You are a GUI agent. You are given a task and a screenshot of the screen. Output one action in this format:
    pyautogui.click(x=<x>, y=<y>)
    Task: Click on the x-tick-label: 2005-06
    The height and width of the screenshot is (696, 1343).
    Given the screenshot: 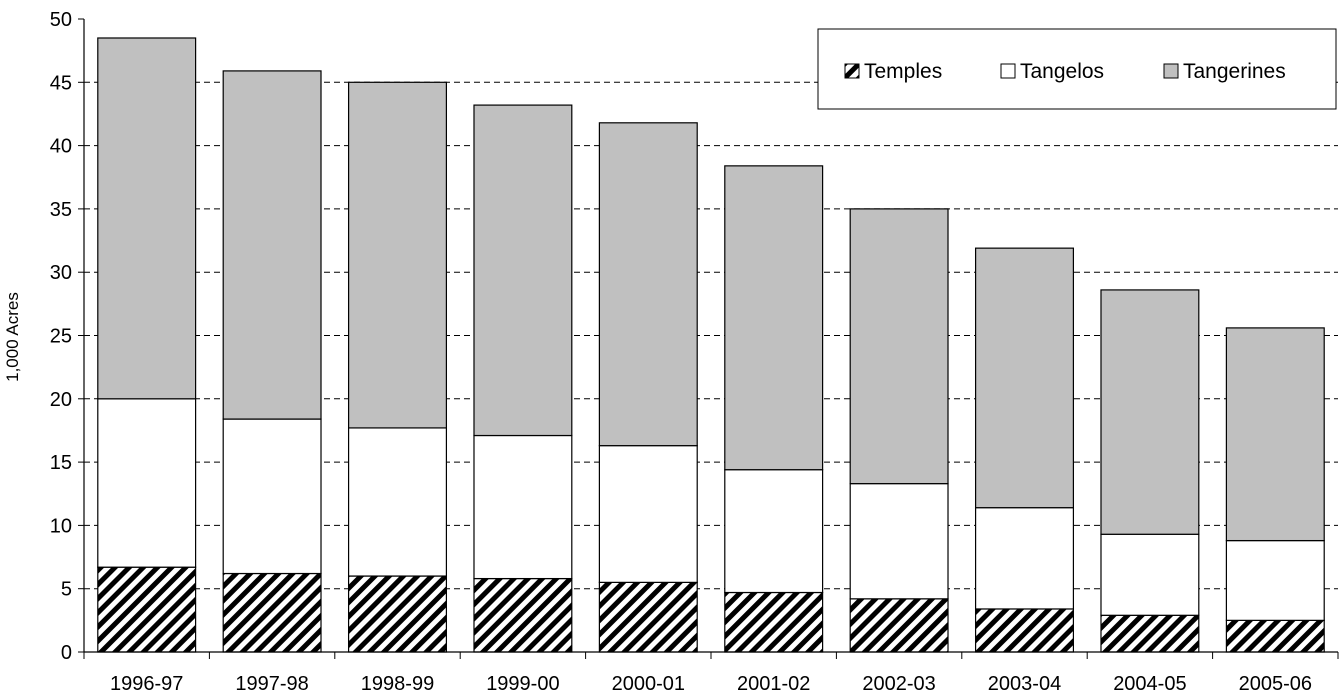 What is the action you would take?
    pyautogui.click(x=1275, y=684)
    